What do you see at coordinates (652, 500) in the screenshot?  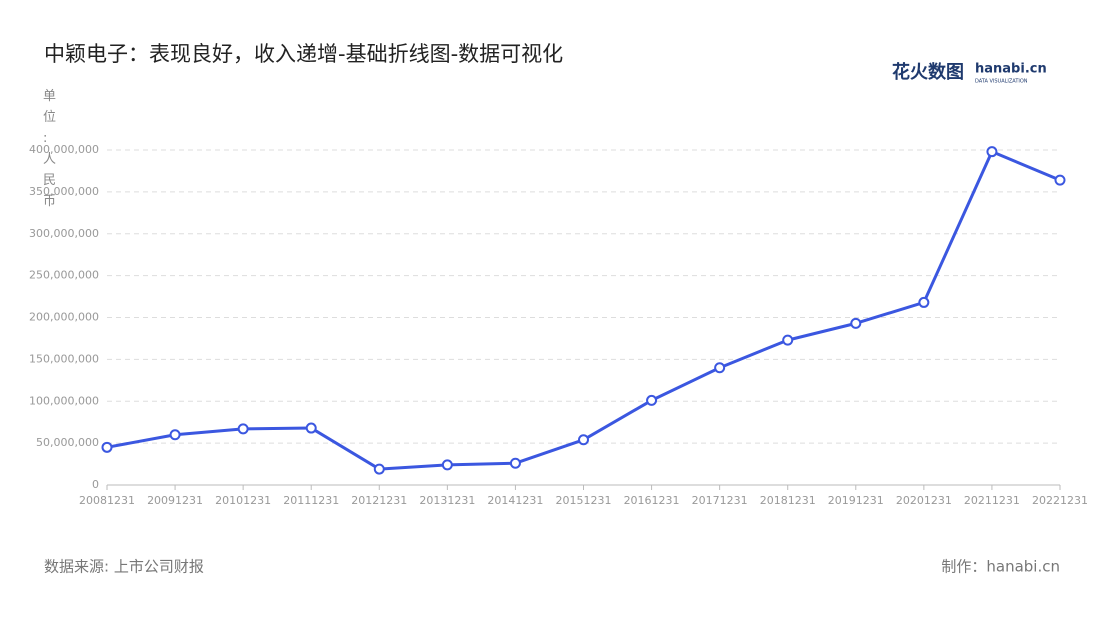 I see `x-tick-label: 20161231` at bounding box center [652, 500].